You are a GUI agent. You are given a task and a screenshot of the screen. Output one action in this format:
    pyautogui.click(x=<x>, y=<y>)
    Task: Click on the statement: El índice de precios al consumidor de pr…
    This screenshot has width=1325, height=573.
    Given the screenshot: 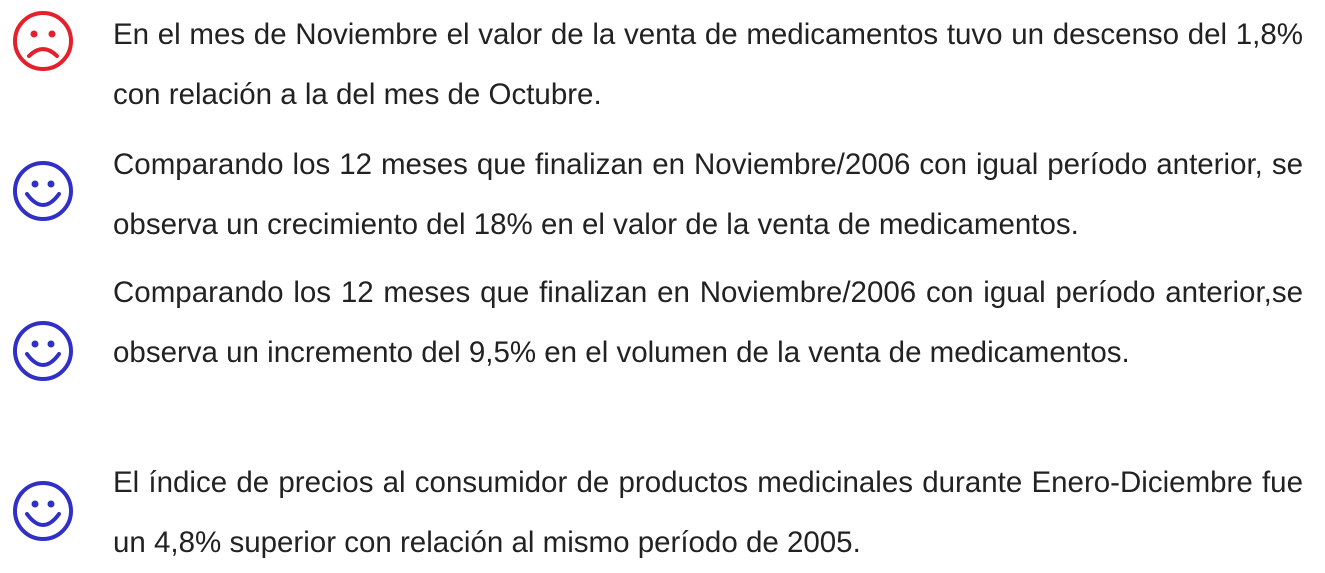 What is the action you would take?
    pyautogui.click(x=708, y=512)
    